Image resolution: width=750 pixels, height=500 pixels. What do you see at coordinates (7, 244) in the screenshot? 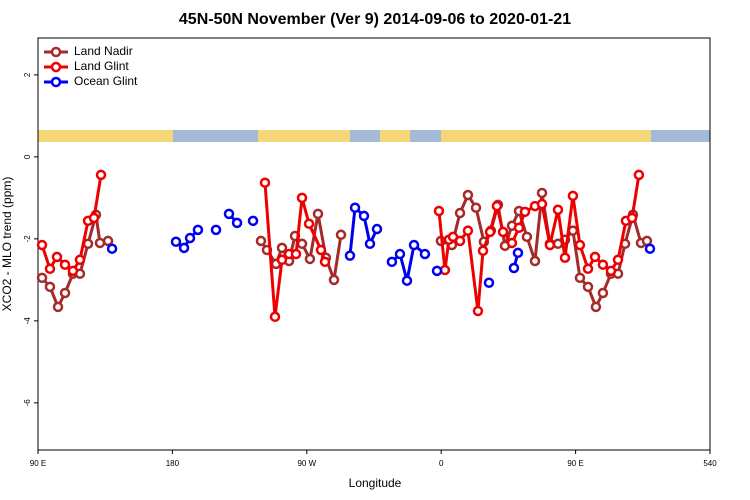
I see `y-axis-label: XCO2 - MLO trend (ppm)` at bounding box center [7, 244].